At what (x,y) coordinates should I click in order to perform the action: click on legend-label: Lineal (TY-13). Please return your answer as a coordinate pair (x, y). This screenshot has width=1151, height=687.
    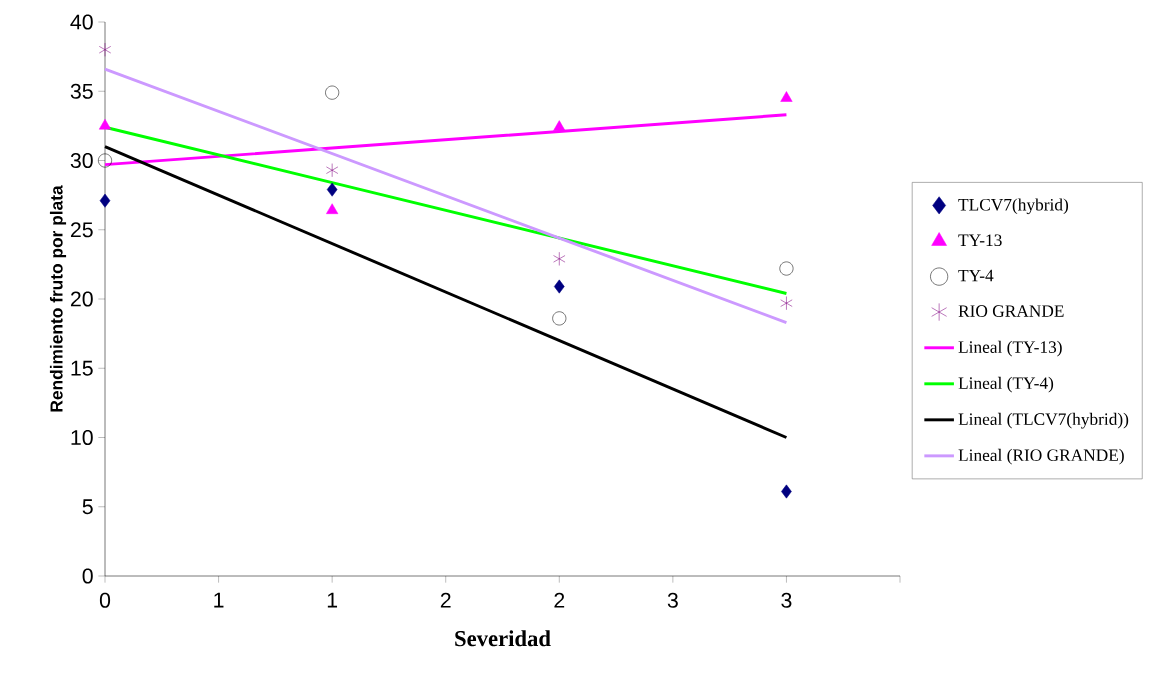
    Looking at the image, I should click on (1010, 348).